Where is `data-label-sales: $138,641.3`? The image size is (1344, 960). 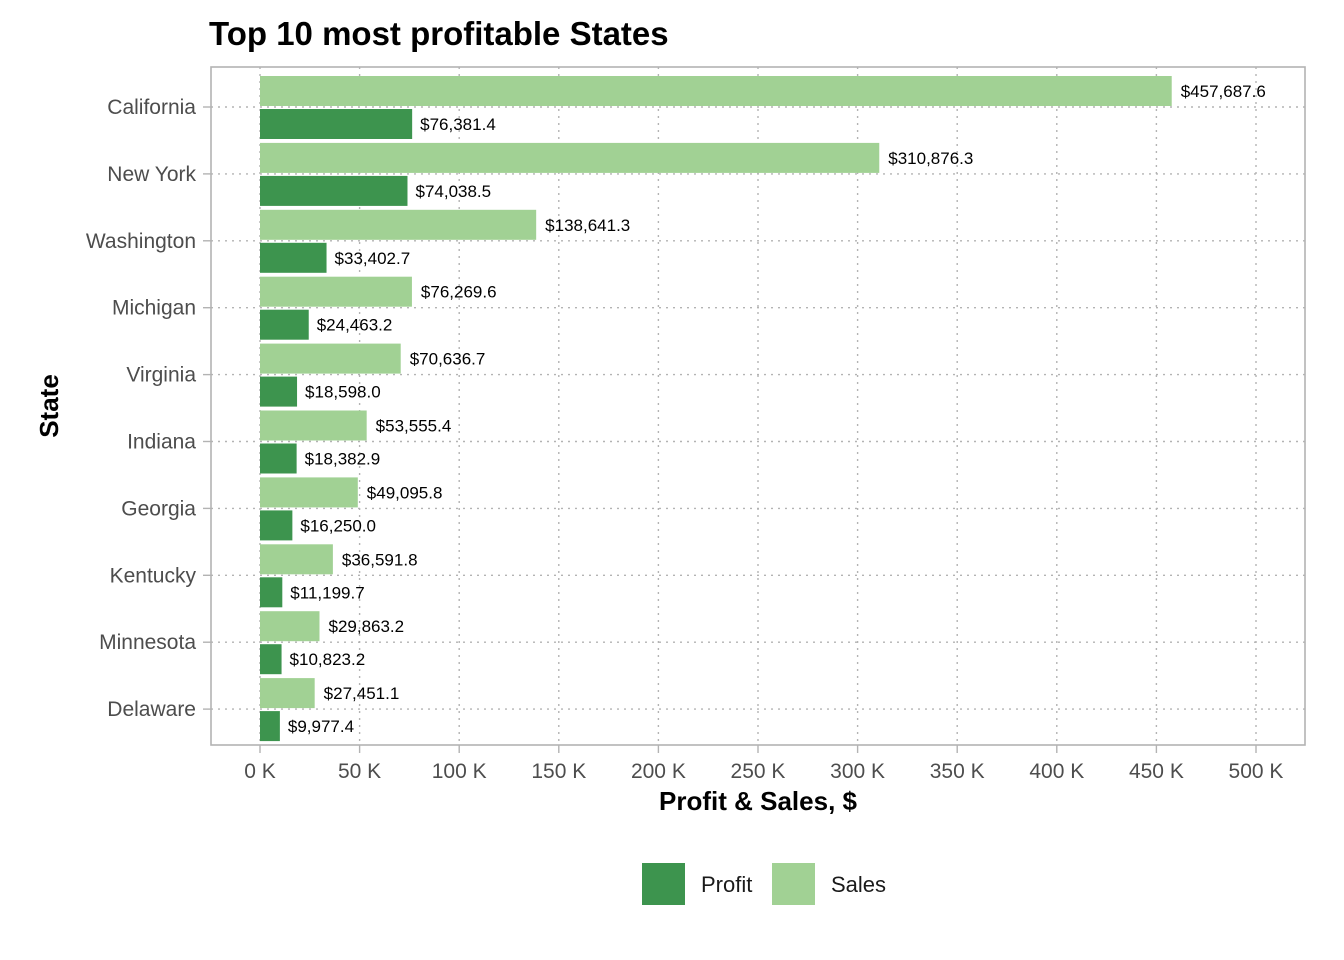
data-label-sales: $138,641.3 is located at coordinates (587, 225).